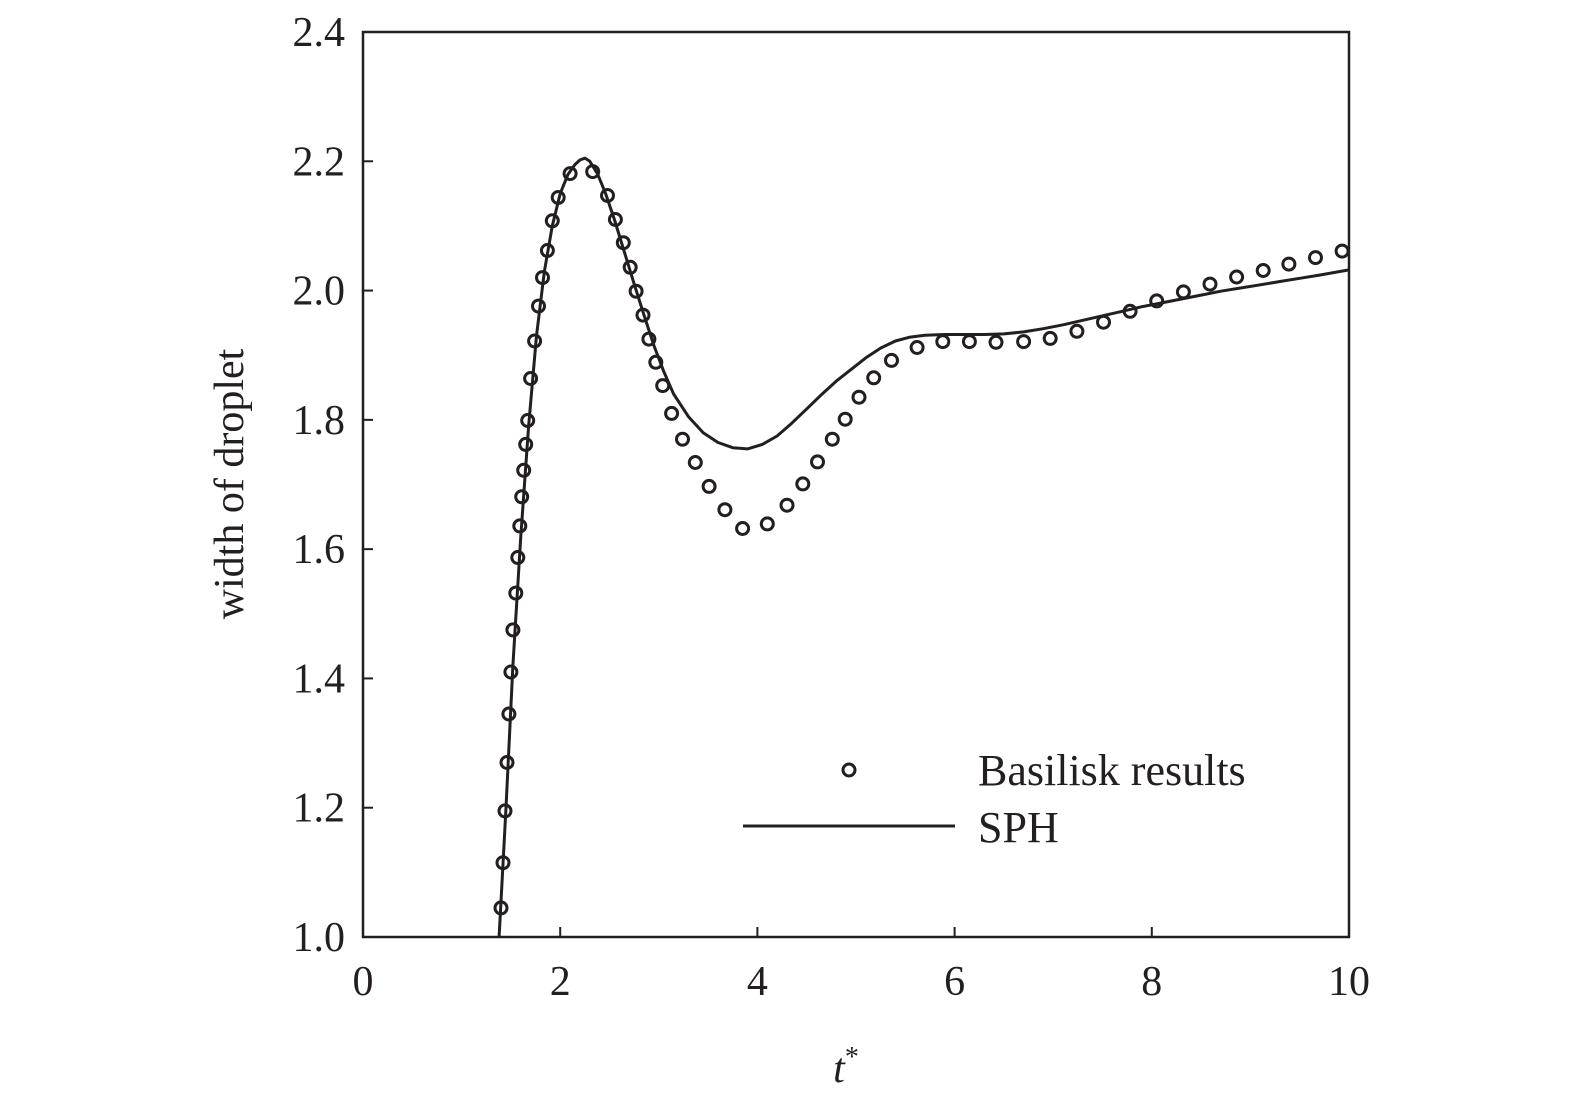 Image resolution: width=1575 pixels, height=1104 pixels. I want to click on legend-label-basilisk: Basilisk results, so click(1112, 770).